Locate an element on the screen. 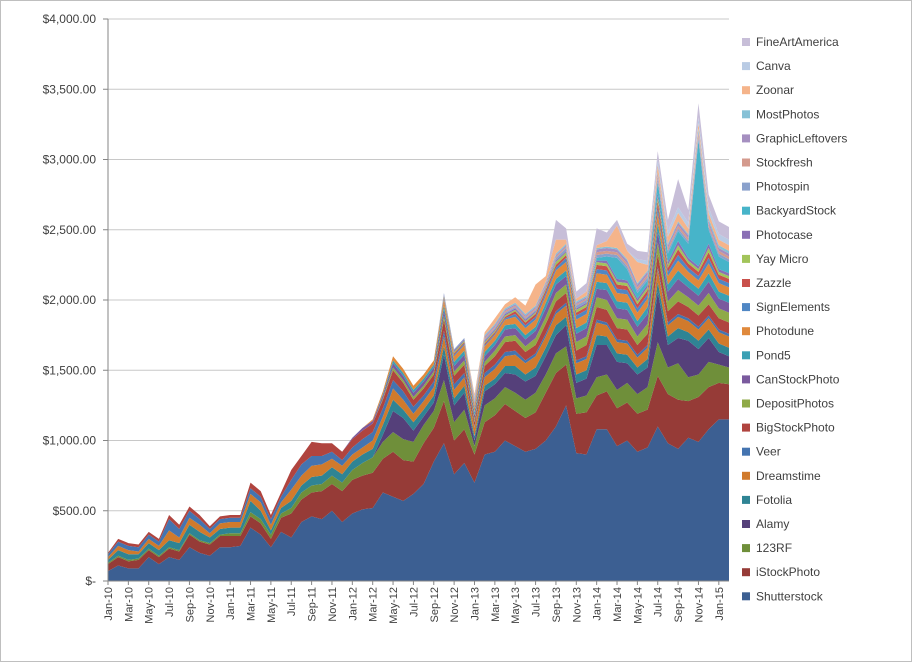 The height and width of the screenshot is (666, 912). legend-swatch-zoonar is located at coordinates (746, 90).